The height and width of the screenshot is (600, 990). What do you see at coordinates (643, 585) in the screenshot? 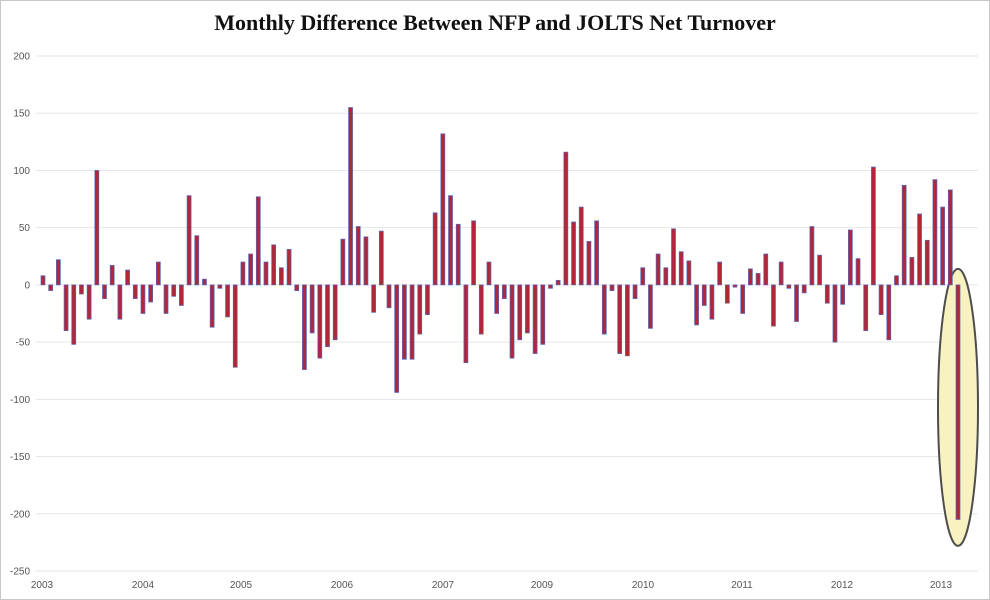
I see `x-tick-label: 2010` at bounding box center [643, 585].